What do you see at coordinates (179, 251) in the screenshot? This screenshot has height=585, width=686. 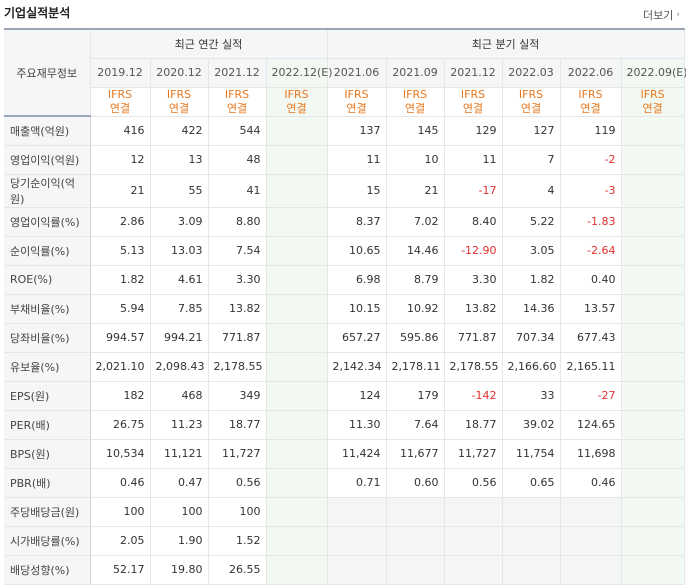 I see `annual-value-cell: 13.03` at bounding box center [179, 251].